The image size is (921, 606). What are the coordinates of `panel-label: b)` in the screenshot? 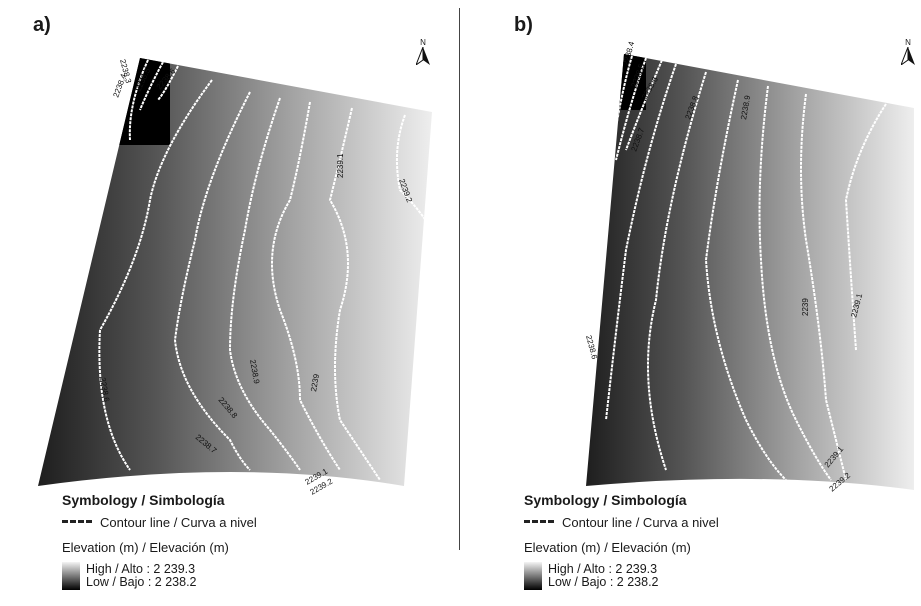 It's located at (523, 25).